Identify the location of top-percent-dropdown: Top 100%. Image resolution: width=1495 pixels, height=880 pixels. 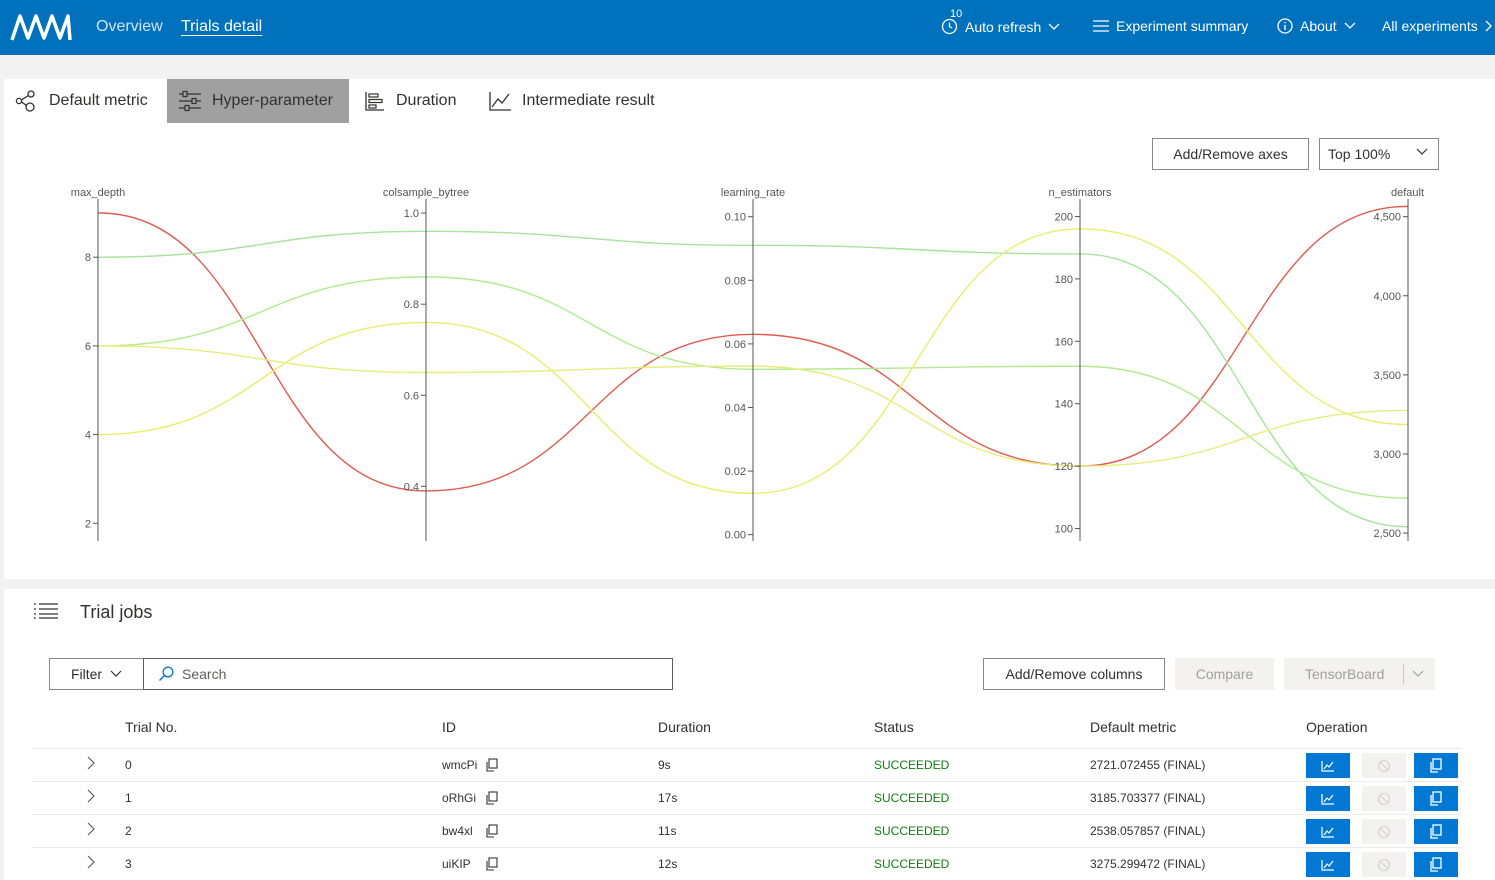
(1379, 154).